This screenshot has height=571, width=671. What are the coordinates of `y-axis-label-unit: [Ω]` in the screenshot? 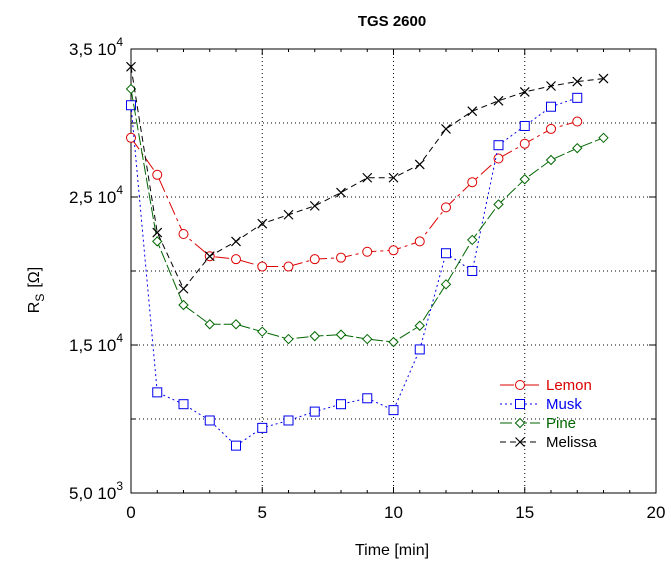 It's located at (34, 277).